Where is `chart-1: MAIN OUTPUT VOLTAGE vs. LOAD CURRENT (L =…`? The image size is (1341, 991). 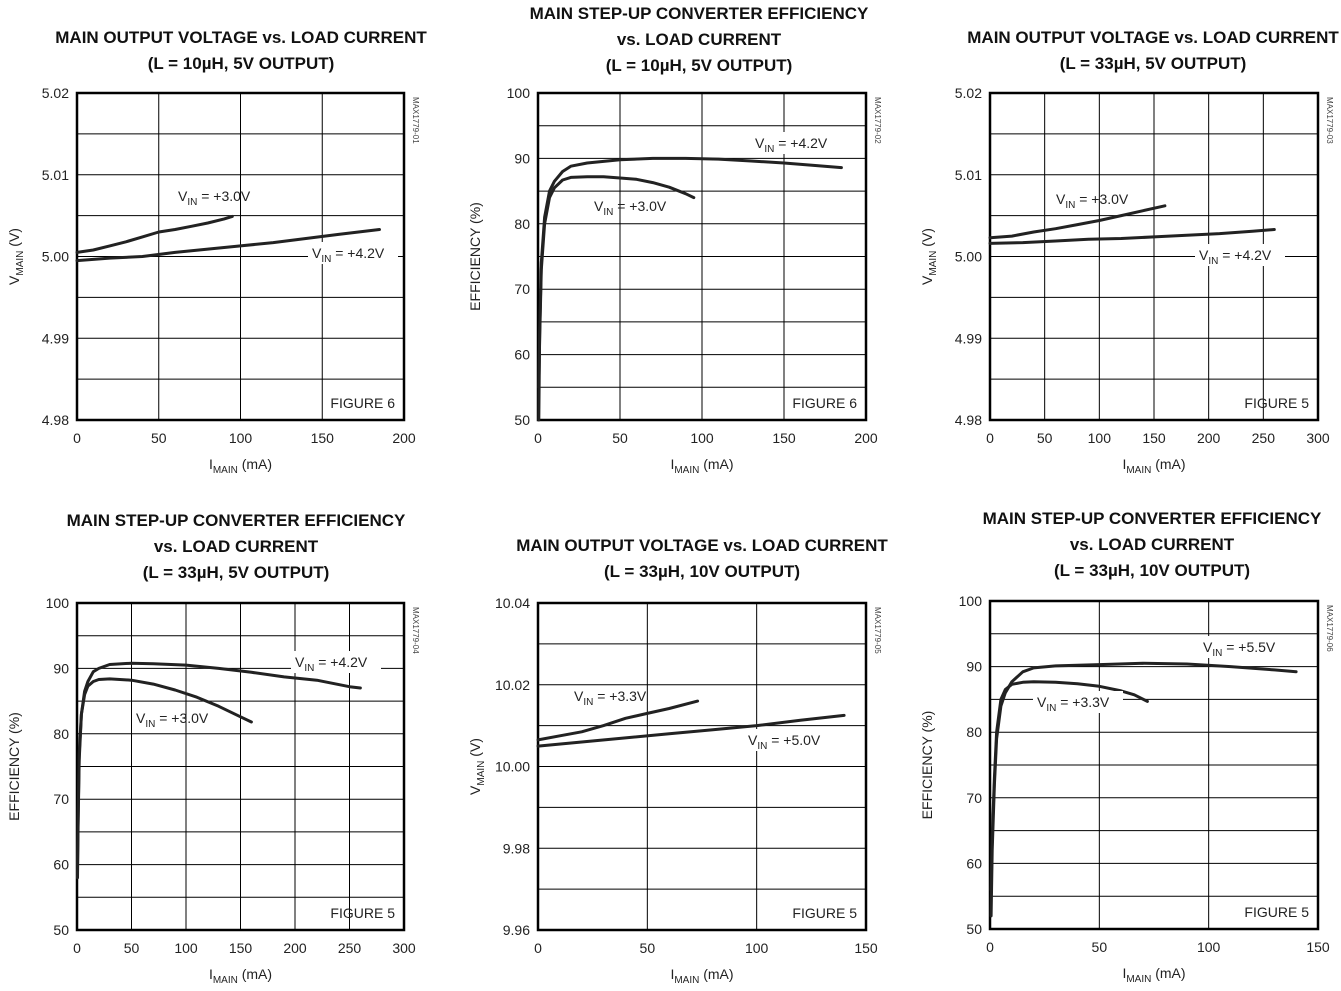 chart-1: MAIN OUTPUT VOLTAGE vs. LOAD CURRENT (L =… is located at coordinates (216, 252).